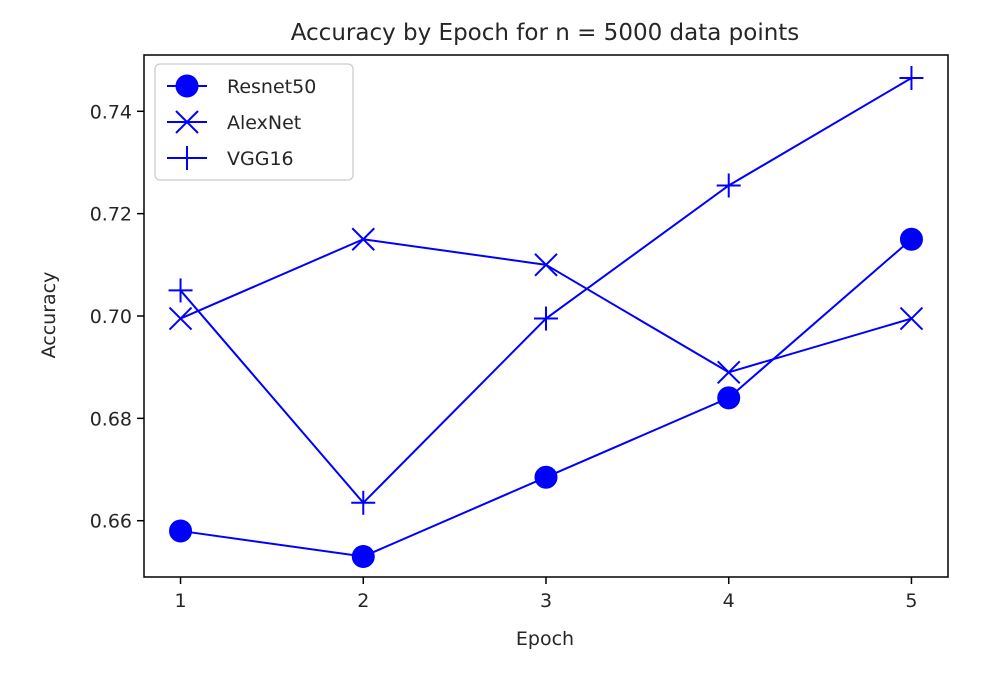 Image resolution: width=996 pixels, height=688 pixels. What do you see at coordinates (187, 86) in the screenshot?
I see `legend-marker-resnet50` at bounding box center [187, 86].